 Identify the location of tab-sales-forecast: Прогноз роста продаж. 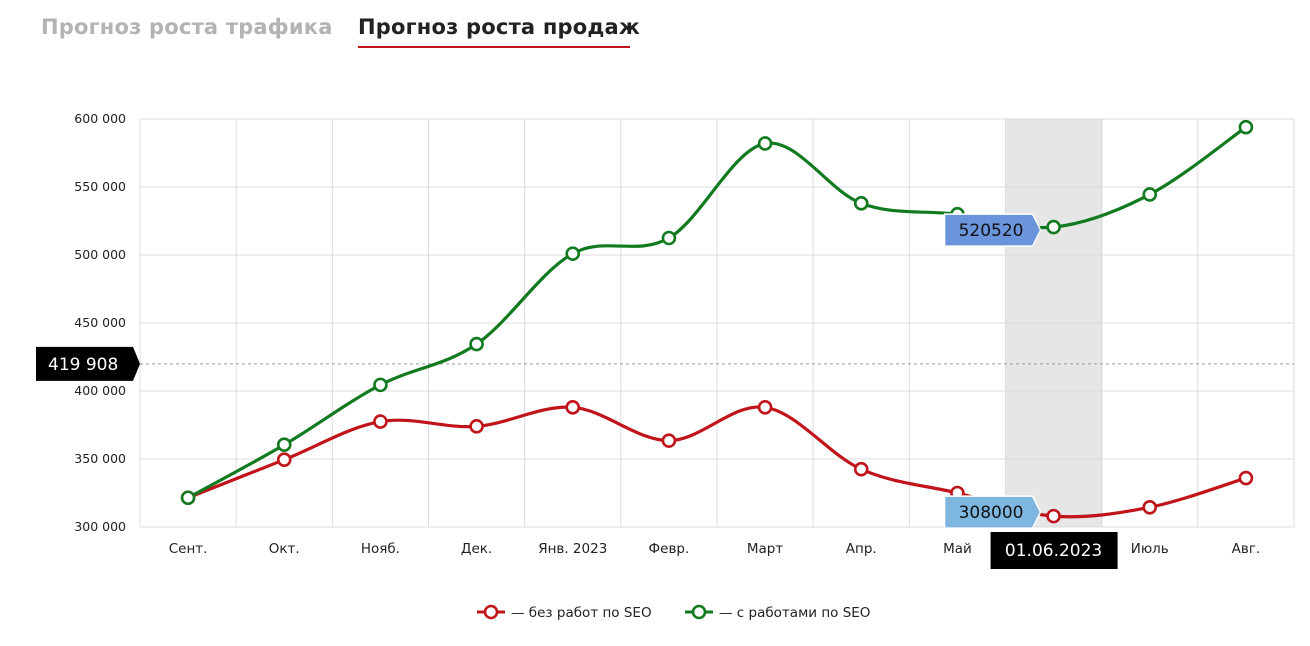
(499, 27).